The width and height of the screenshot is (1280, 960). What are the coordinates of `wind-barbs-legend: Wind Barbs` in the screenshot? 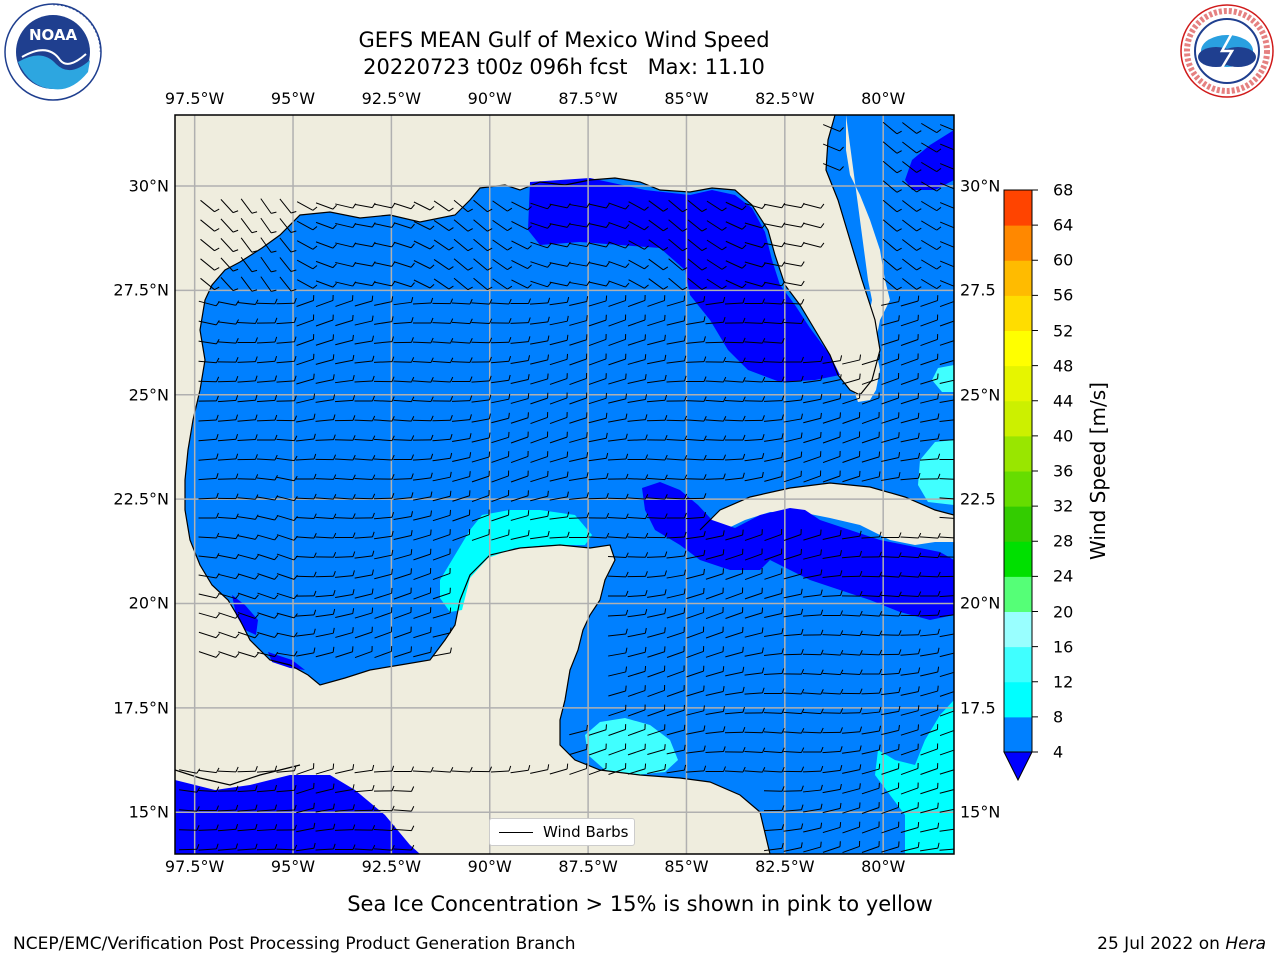 It's located at (562, 832).